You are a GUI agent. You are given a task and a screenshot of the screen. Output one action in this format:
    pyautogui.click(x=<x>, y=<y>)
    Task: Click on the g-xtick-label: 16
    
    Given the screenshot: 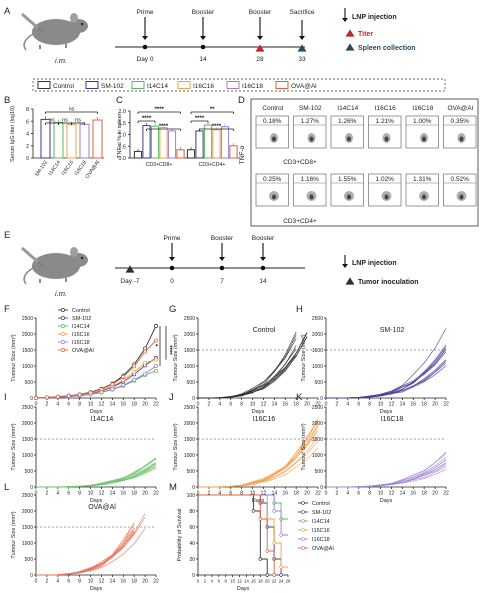 What is the action you would take?
    pyautogui.click(x=285, y=405)
    